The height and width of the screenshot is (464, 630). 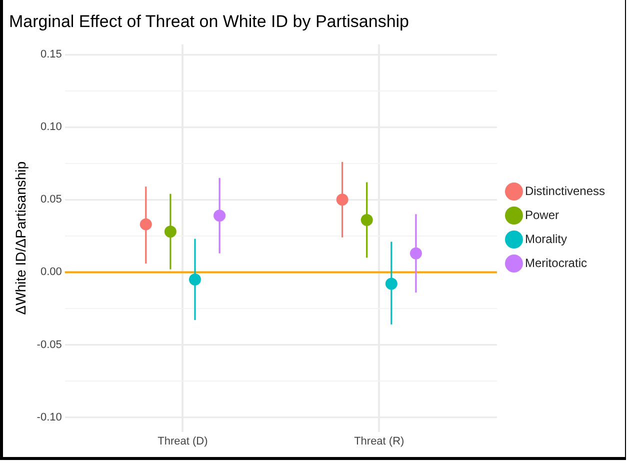 I want to click on legend-label: Morality, so click(x=545, y=239).